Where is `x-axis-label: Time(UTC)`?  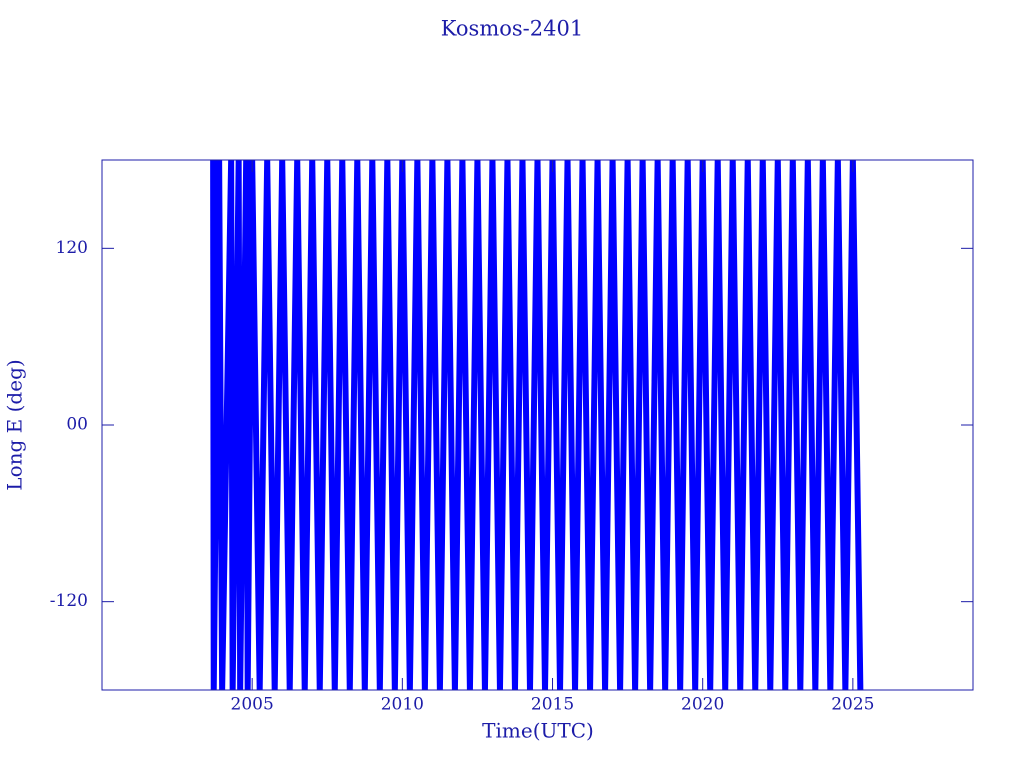
x-axis-label: Time(UTC) is located at coordinates (538, 731).